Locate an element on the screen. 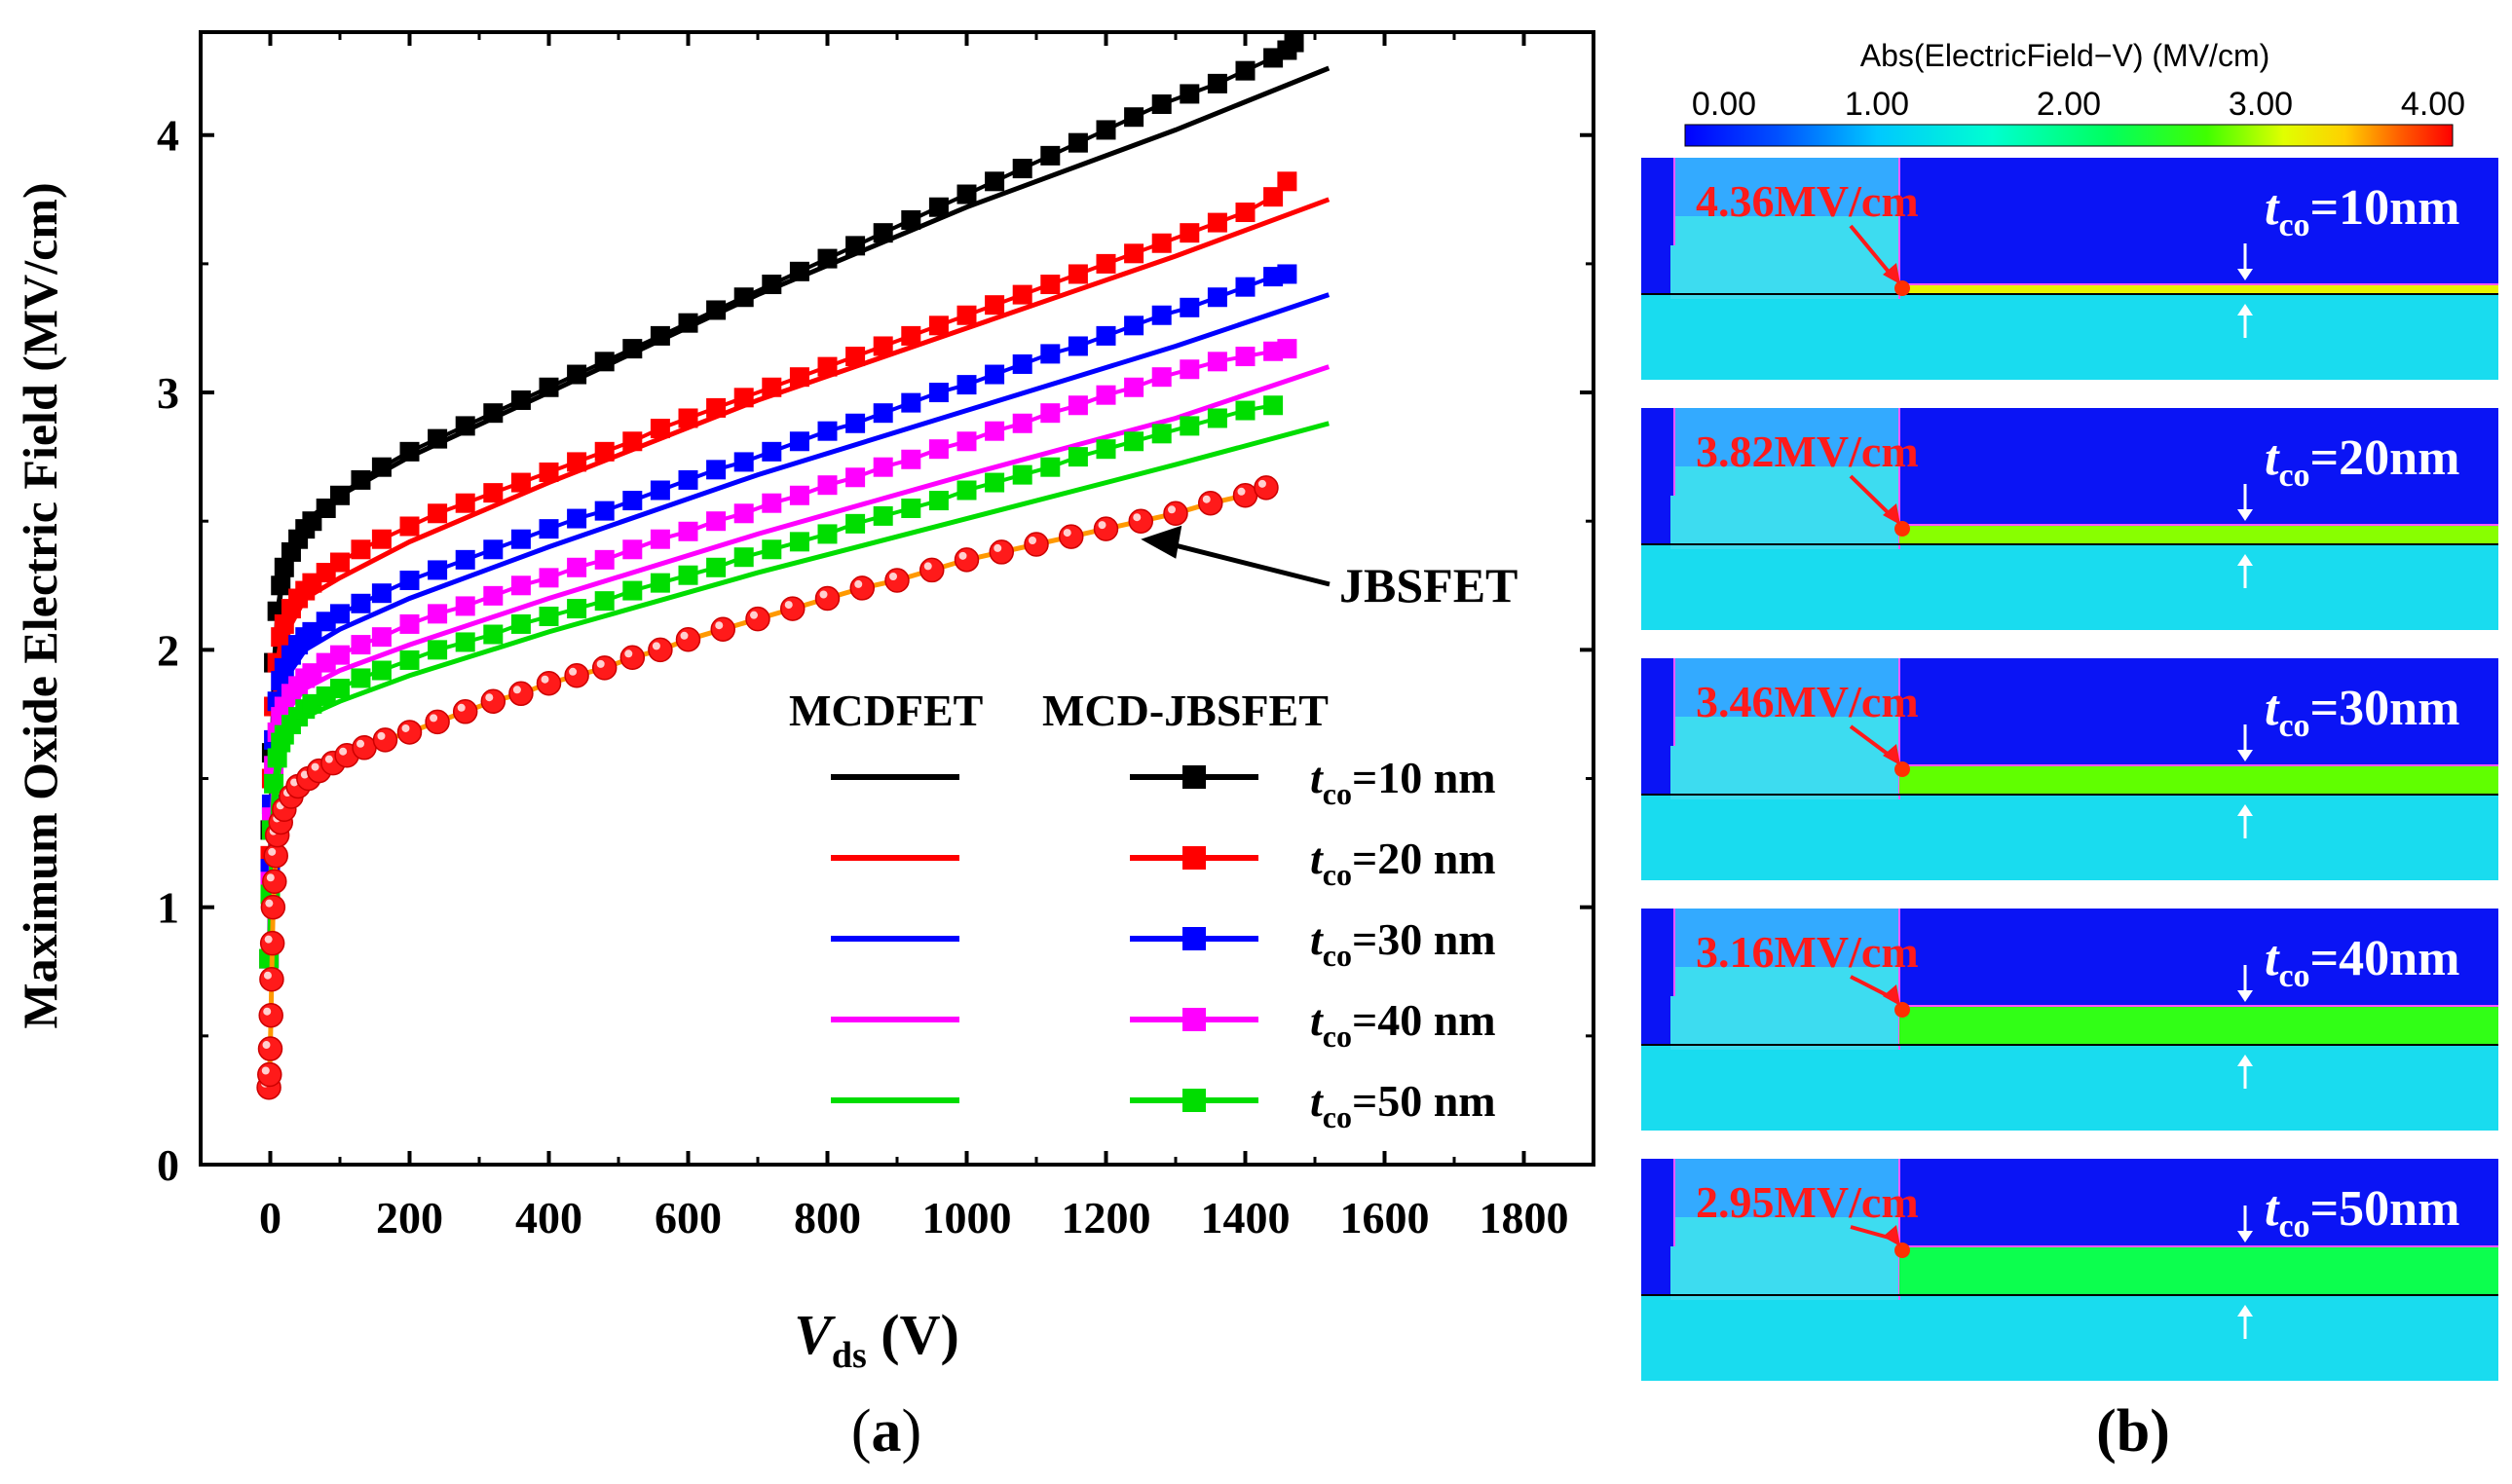 The width and height of the screenshot is (2512, 1484). annotation-label: JBSFET is located at coordinates (1428, 585).